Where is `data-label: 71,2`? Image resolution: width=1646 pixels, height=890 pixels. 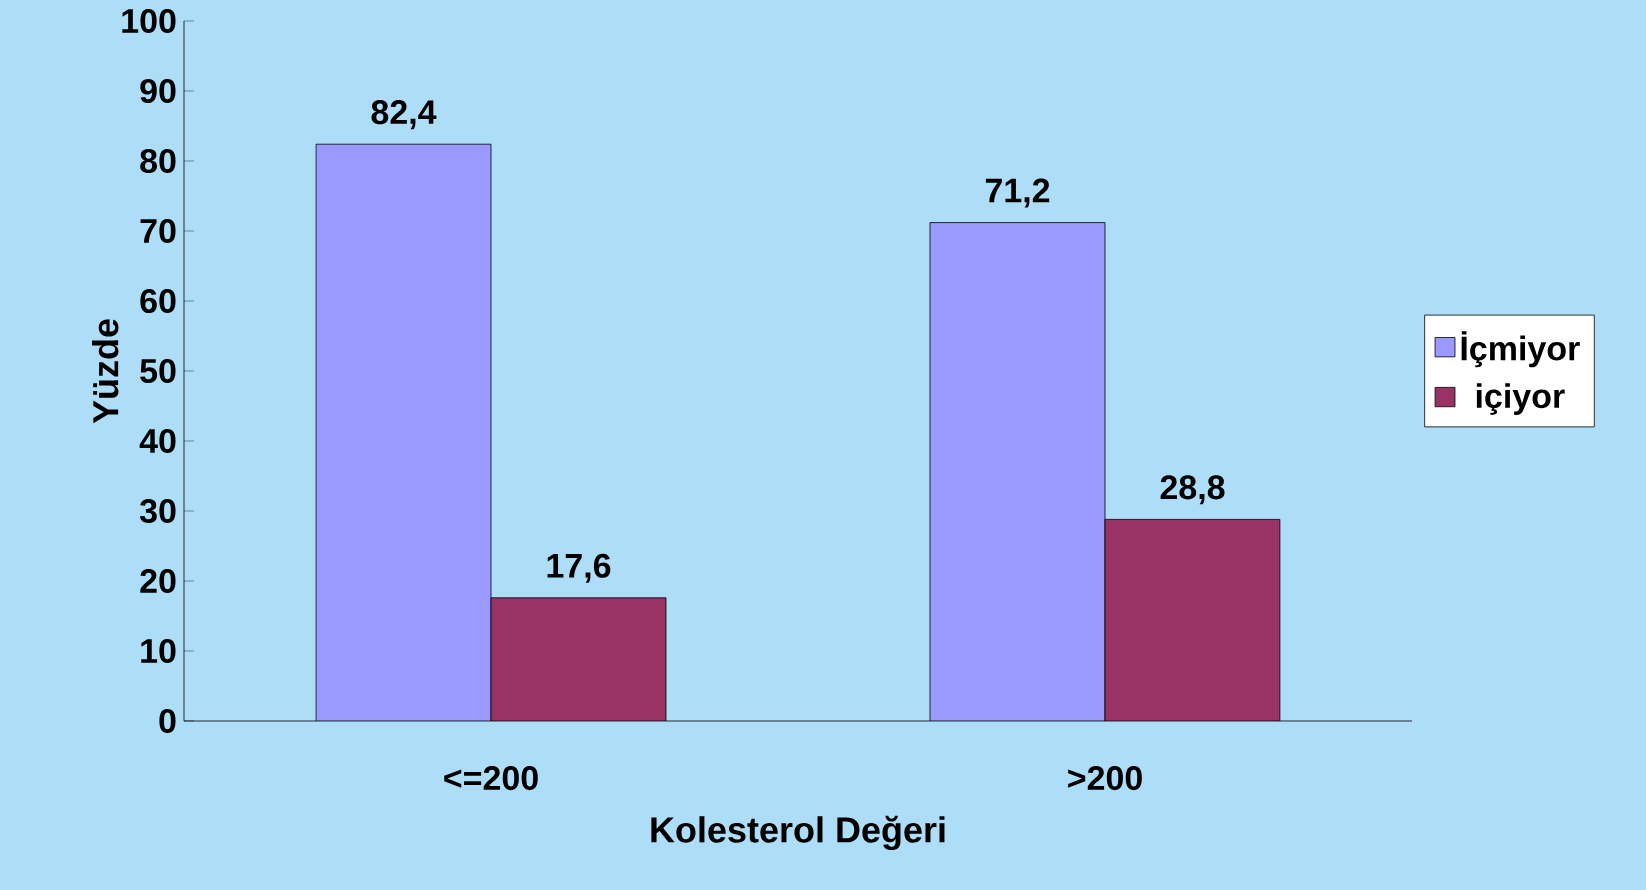
data-label: 71,2 is located at coordinates (1017, 193).